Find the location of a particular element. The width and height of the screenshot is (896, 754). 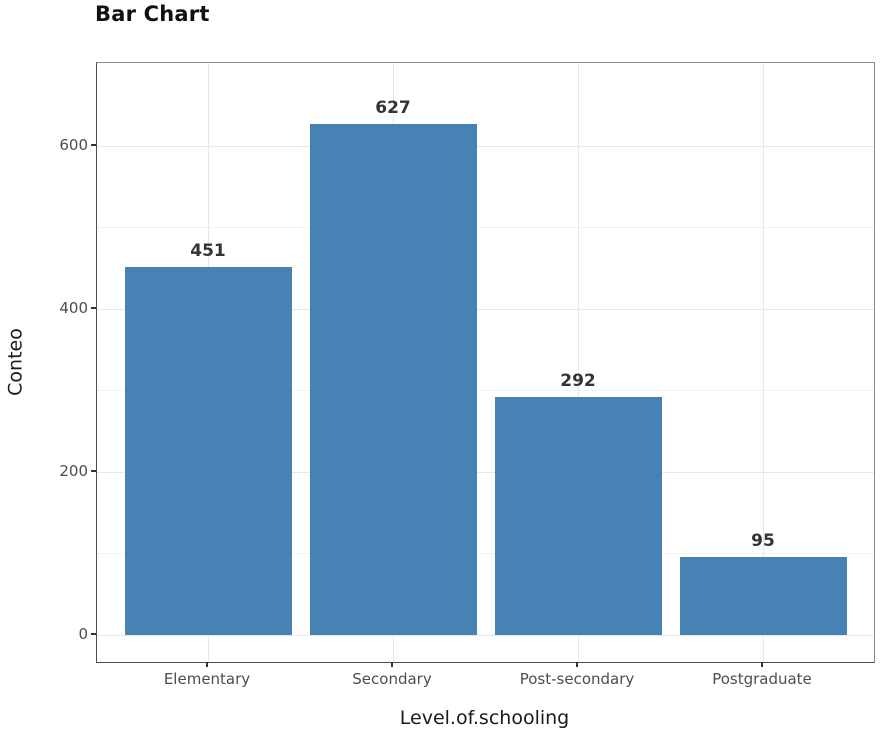

x-tick-label: Post-secondary is located at coordinates (577, 679).